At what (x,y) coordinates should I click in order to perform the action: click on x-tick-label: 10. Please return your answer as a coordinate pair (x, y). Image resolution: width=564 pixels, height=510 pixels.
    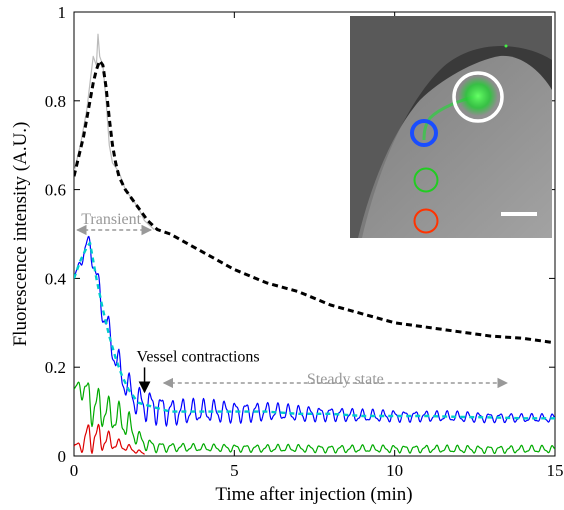
    Looking at the image, I should click on (394, 470).